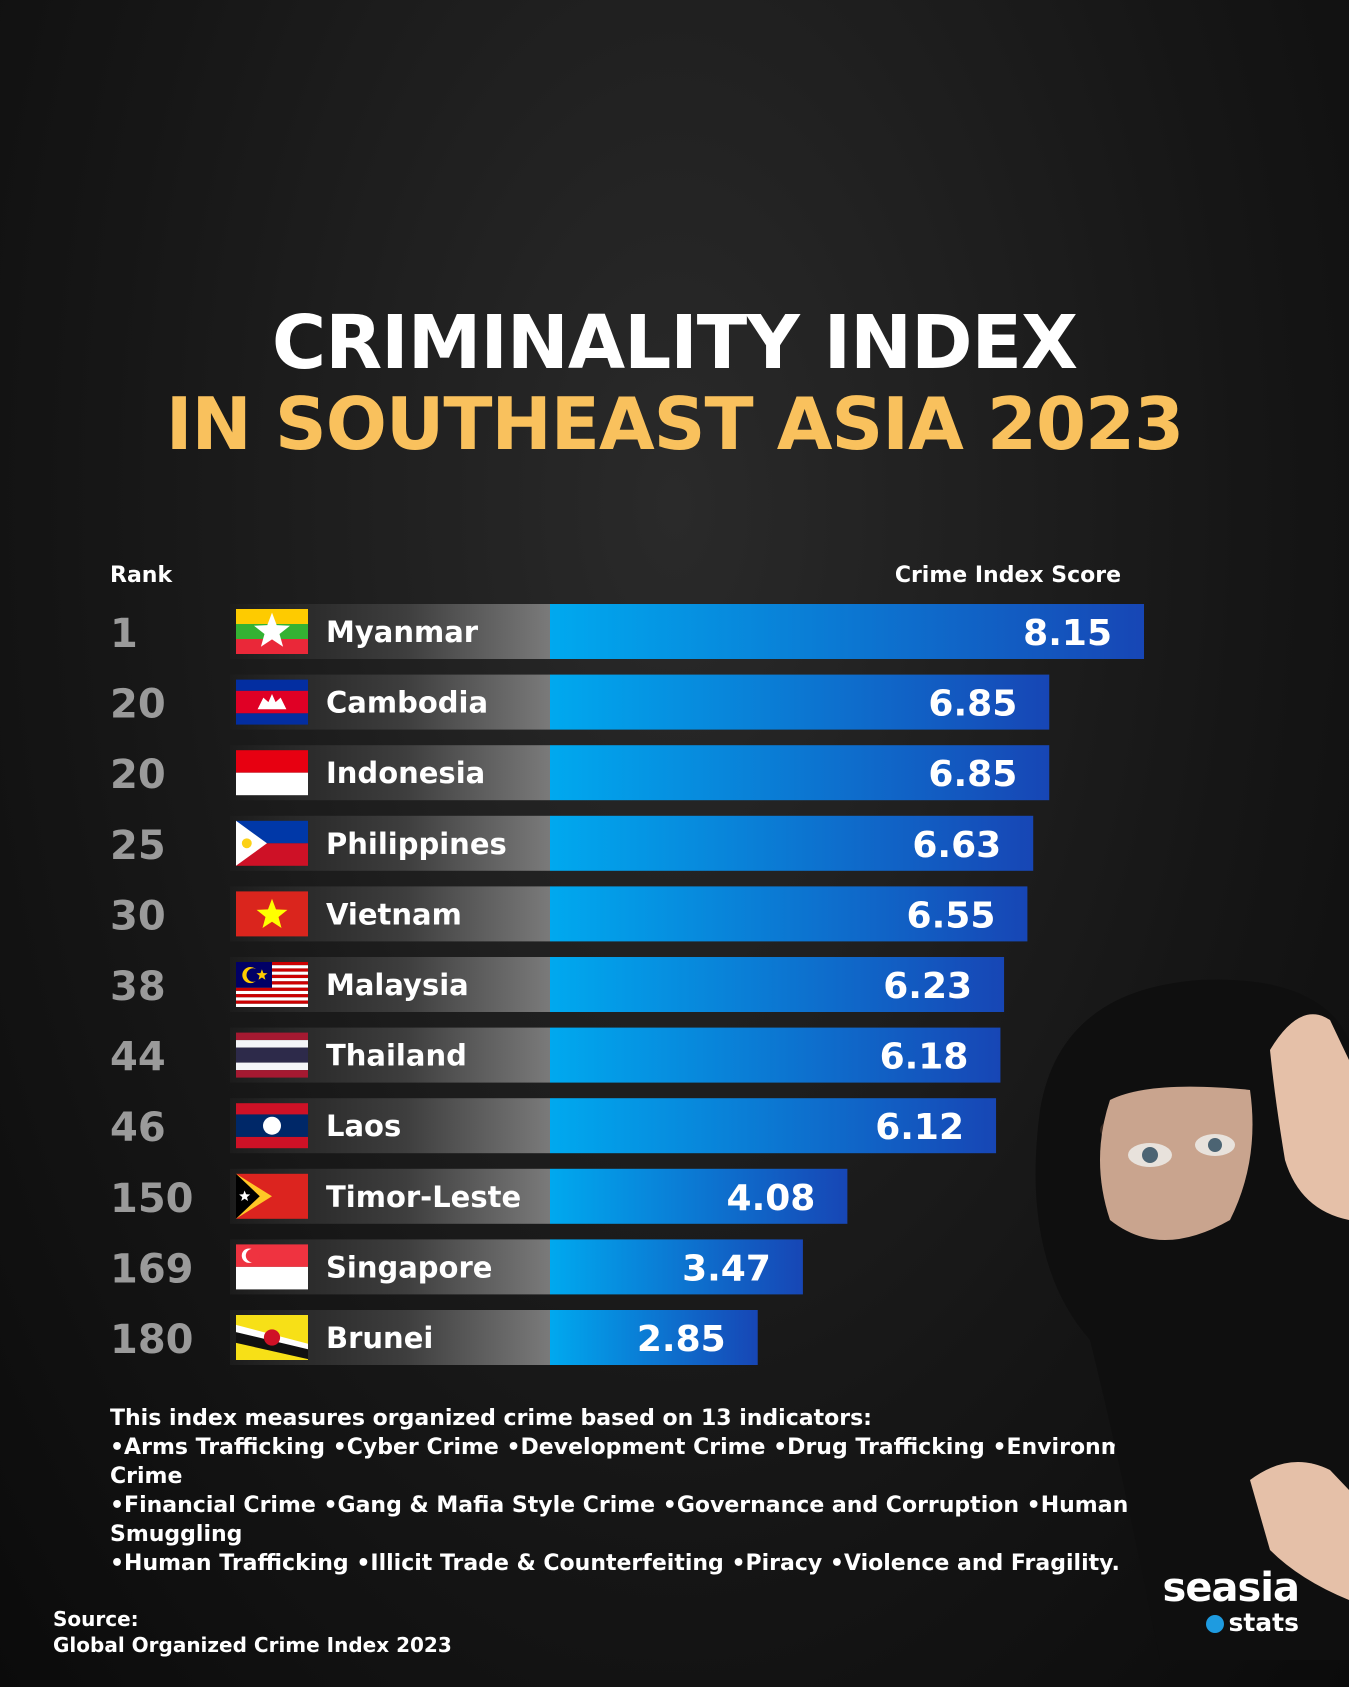 This screenshot has width=1349, height=1687. I want to click on singapore-flag, so click(272, 1267).